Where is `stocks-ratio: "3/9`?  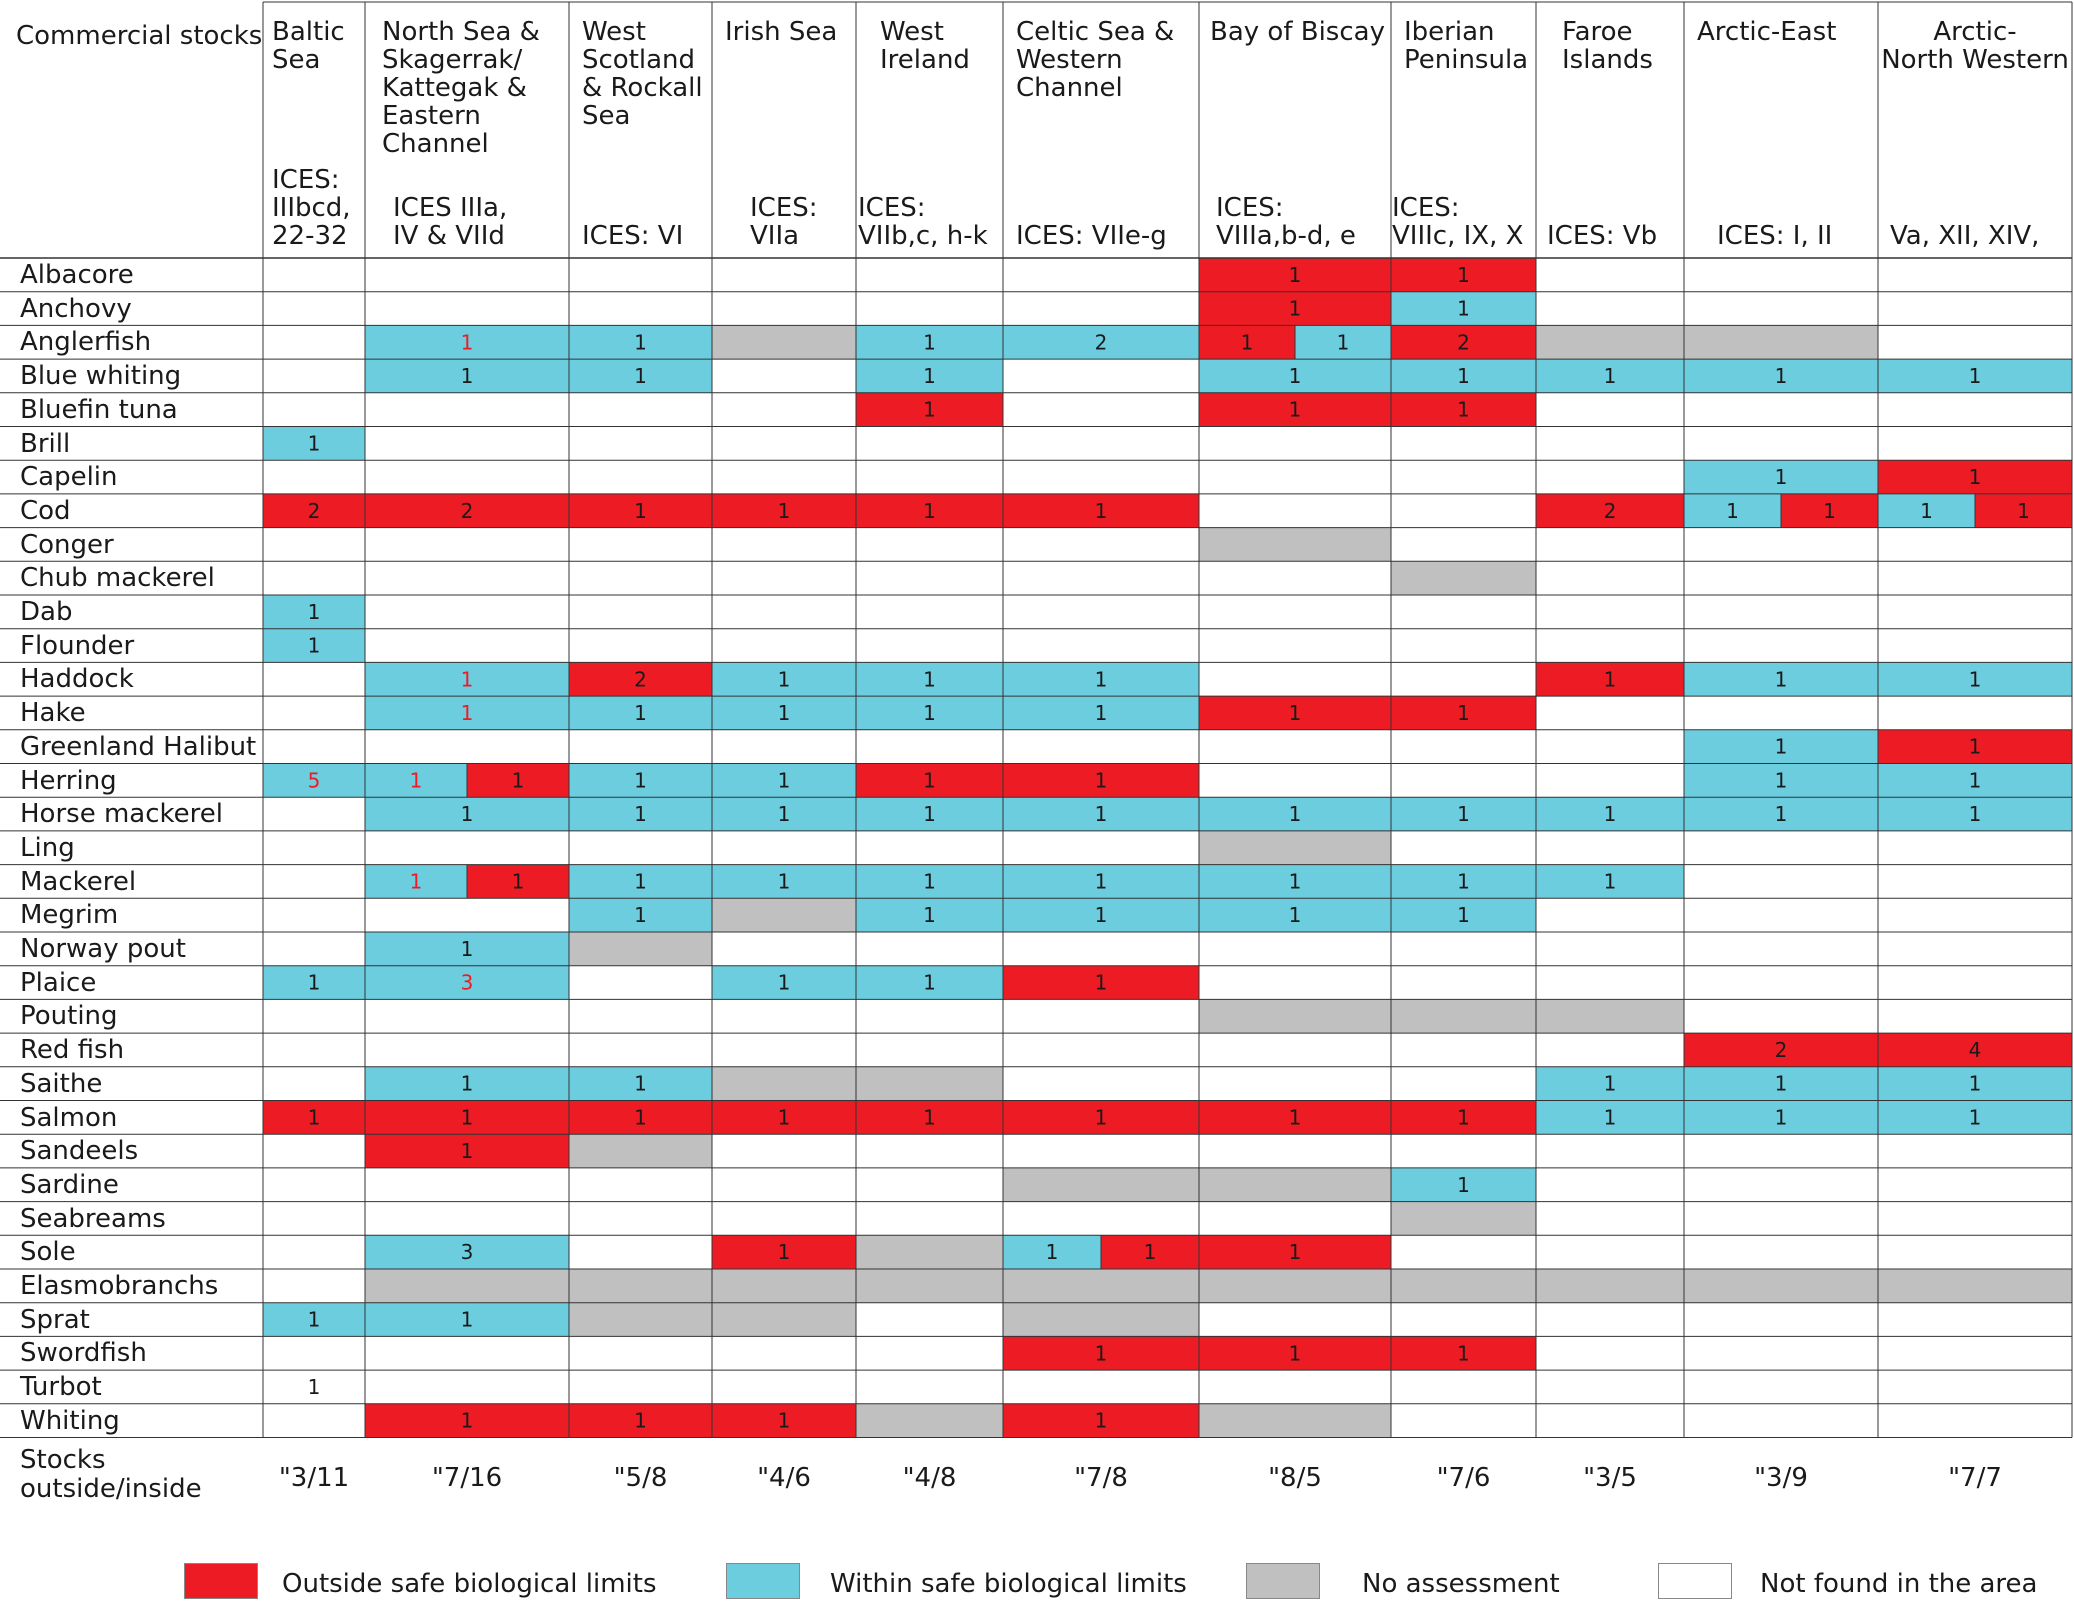
stocks-ratio: "3/9 is located at coordinates (1781, 1478).